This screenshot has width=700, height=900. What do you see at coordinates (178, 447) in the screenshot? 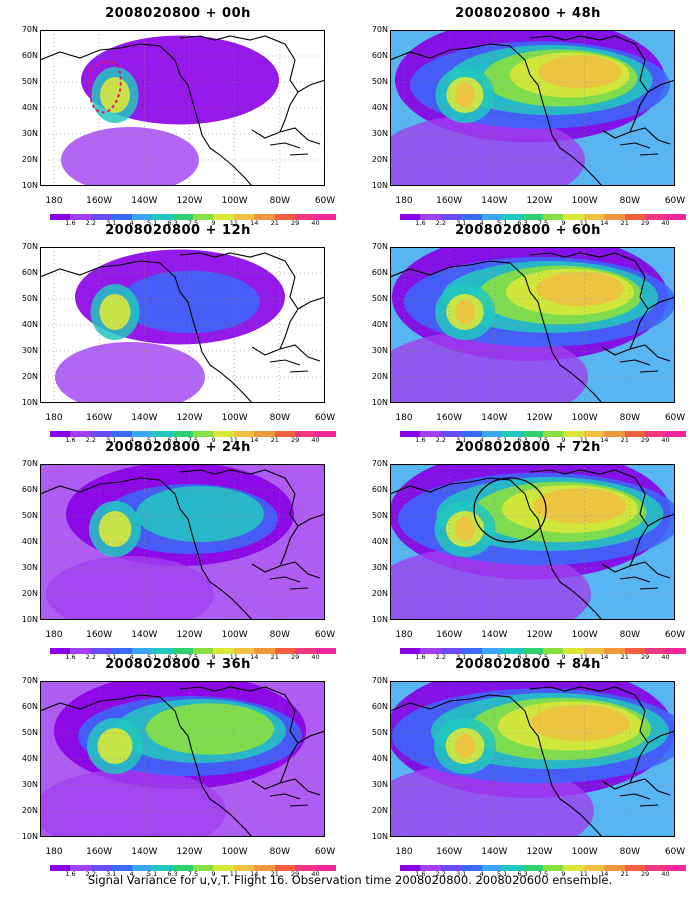
I see `panel-title: 2008020800 + 24h` at bounding box center [178, 447].